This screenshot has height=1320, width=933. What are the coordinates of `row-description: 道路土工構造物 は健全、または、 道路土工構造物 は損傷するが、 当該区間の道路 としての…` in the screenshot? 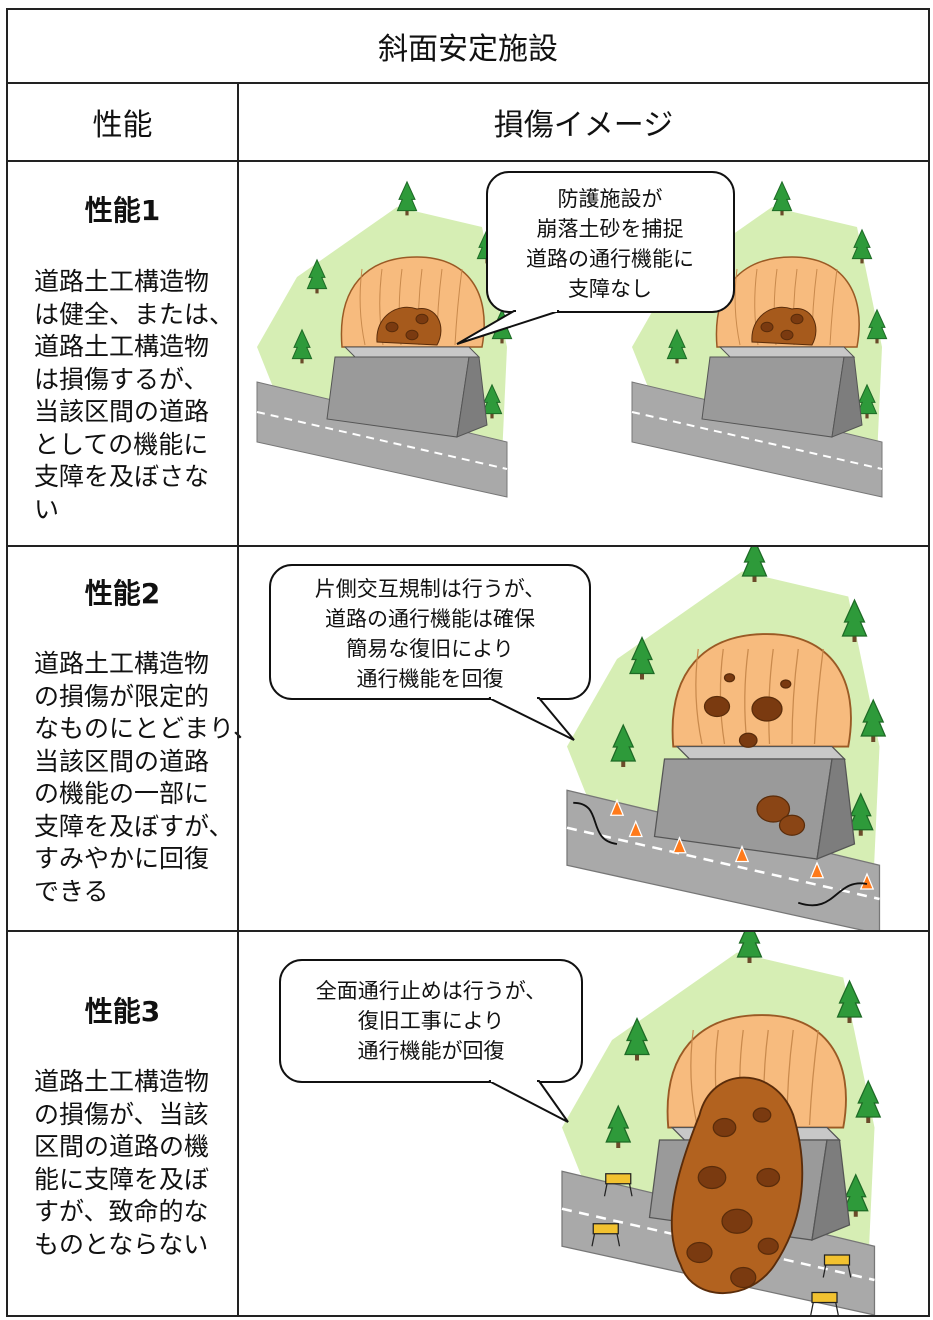 It's located at (134, 396).